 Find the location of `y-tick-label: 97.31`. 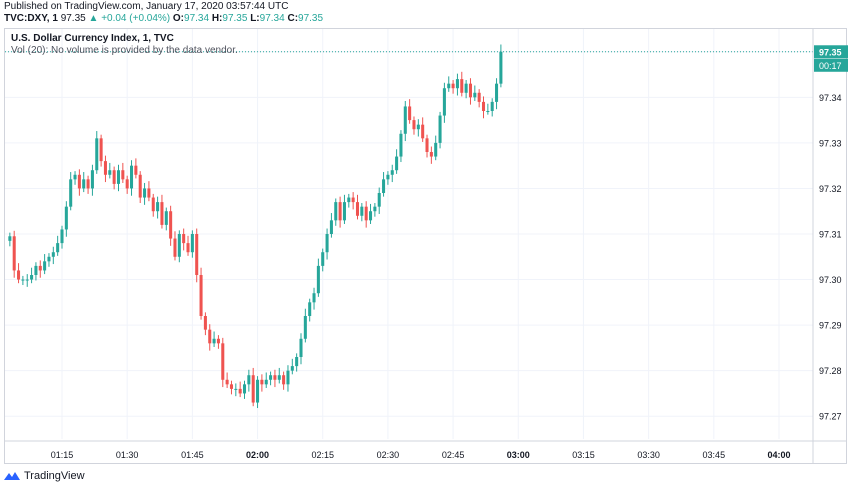

y-tick-label: 97.31 is located at coordinates (830, 235).